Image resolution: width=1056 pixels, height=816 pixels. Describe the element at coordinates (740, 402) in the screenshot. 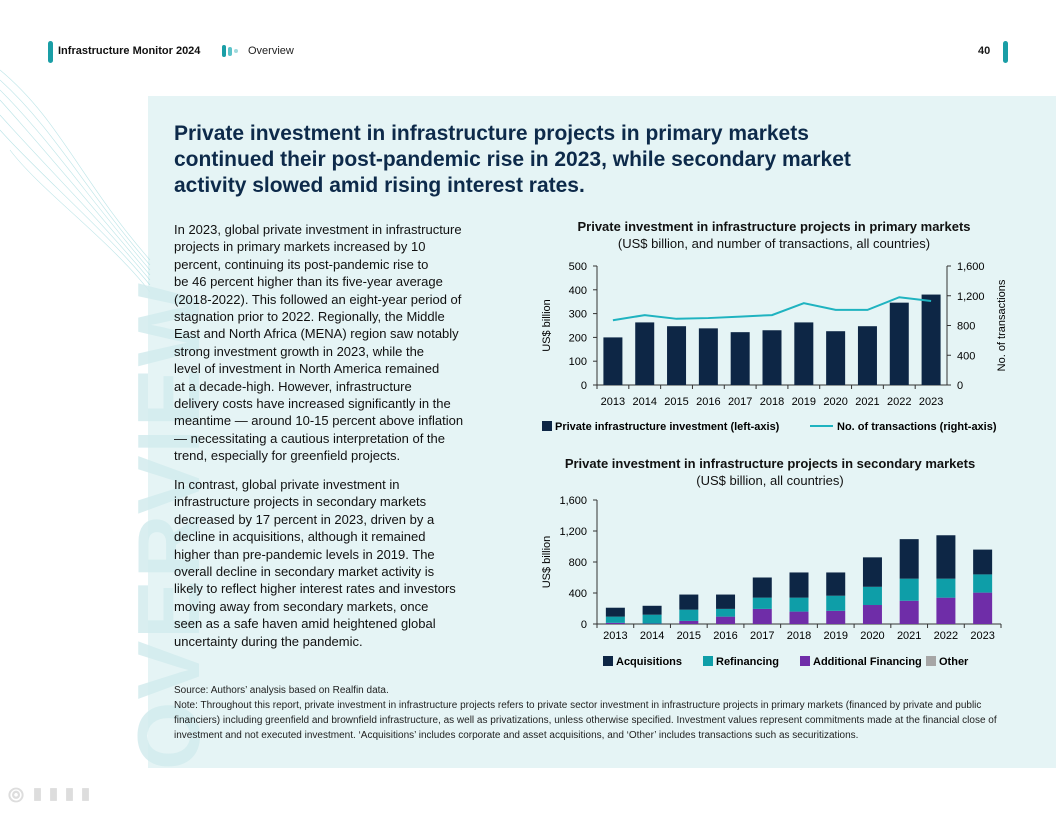

I see `x-tick-label: 2017` at that location.